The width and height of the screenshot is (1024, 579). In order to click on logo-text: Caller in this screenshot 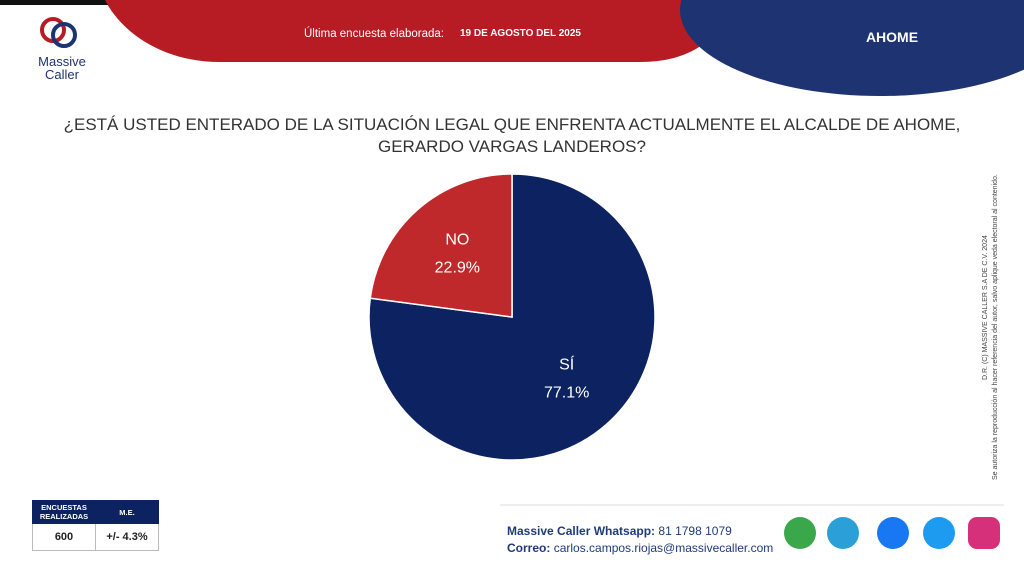, I will do `click(62, 74)`.